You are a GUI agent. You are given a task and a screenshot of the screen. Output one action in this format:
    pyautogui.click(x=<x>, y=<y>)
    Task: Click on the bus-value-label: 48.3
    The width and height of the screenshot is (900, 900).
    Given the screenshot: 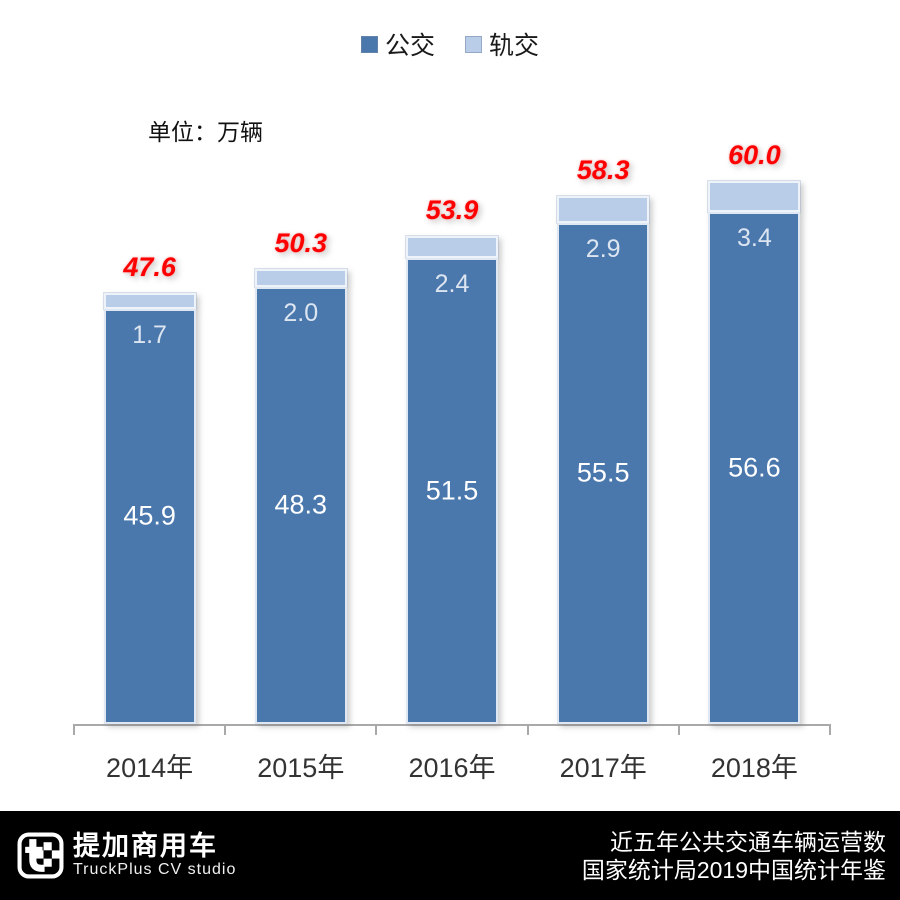 What is the action you would take?
    pyautogui.click(x=301, y=504)
    